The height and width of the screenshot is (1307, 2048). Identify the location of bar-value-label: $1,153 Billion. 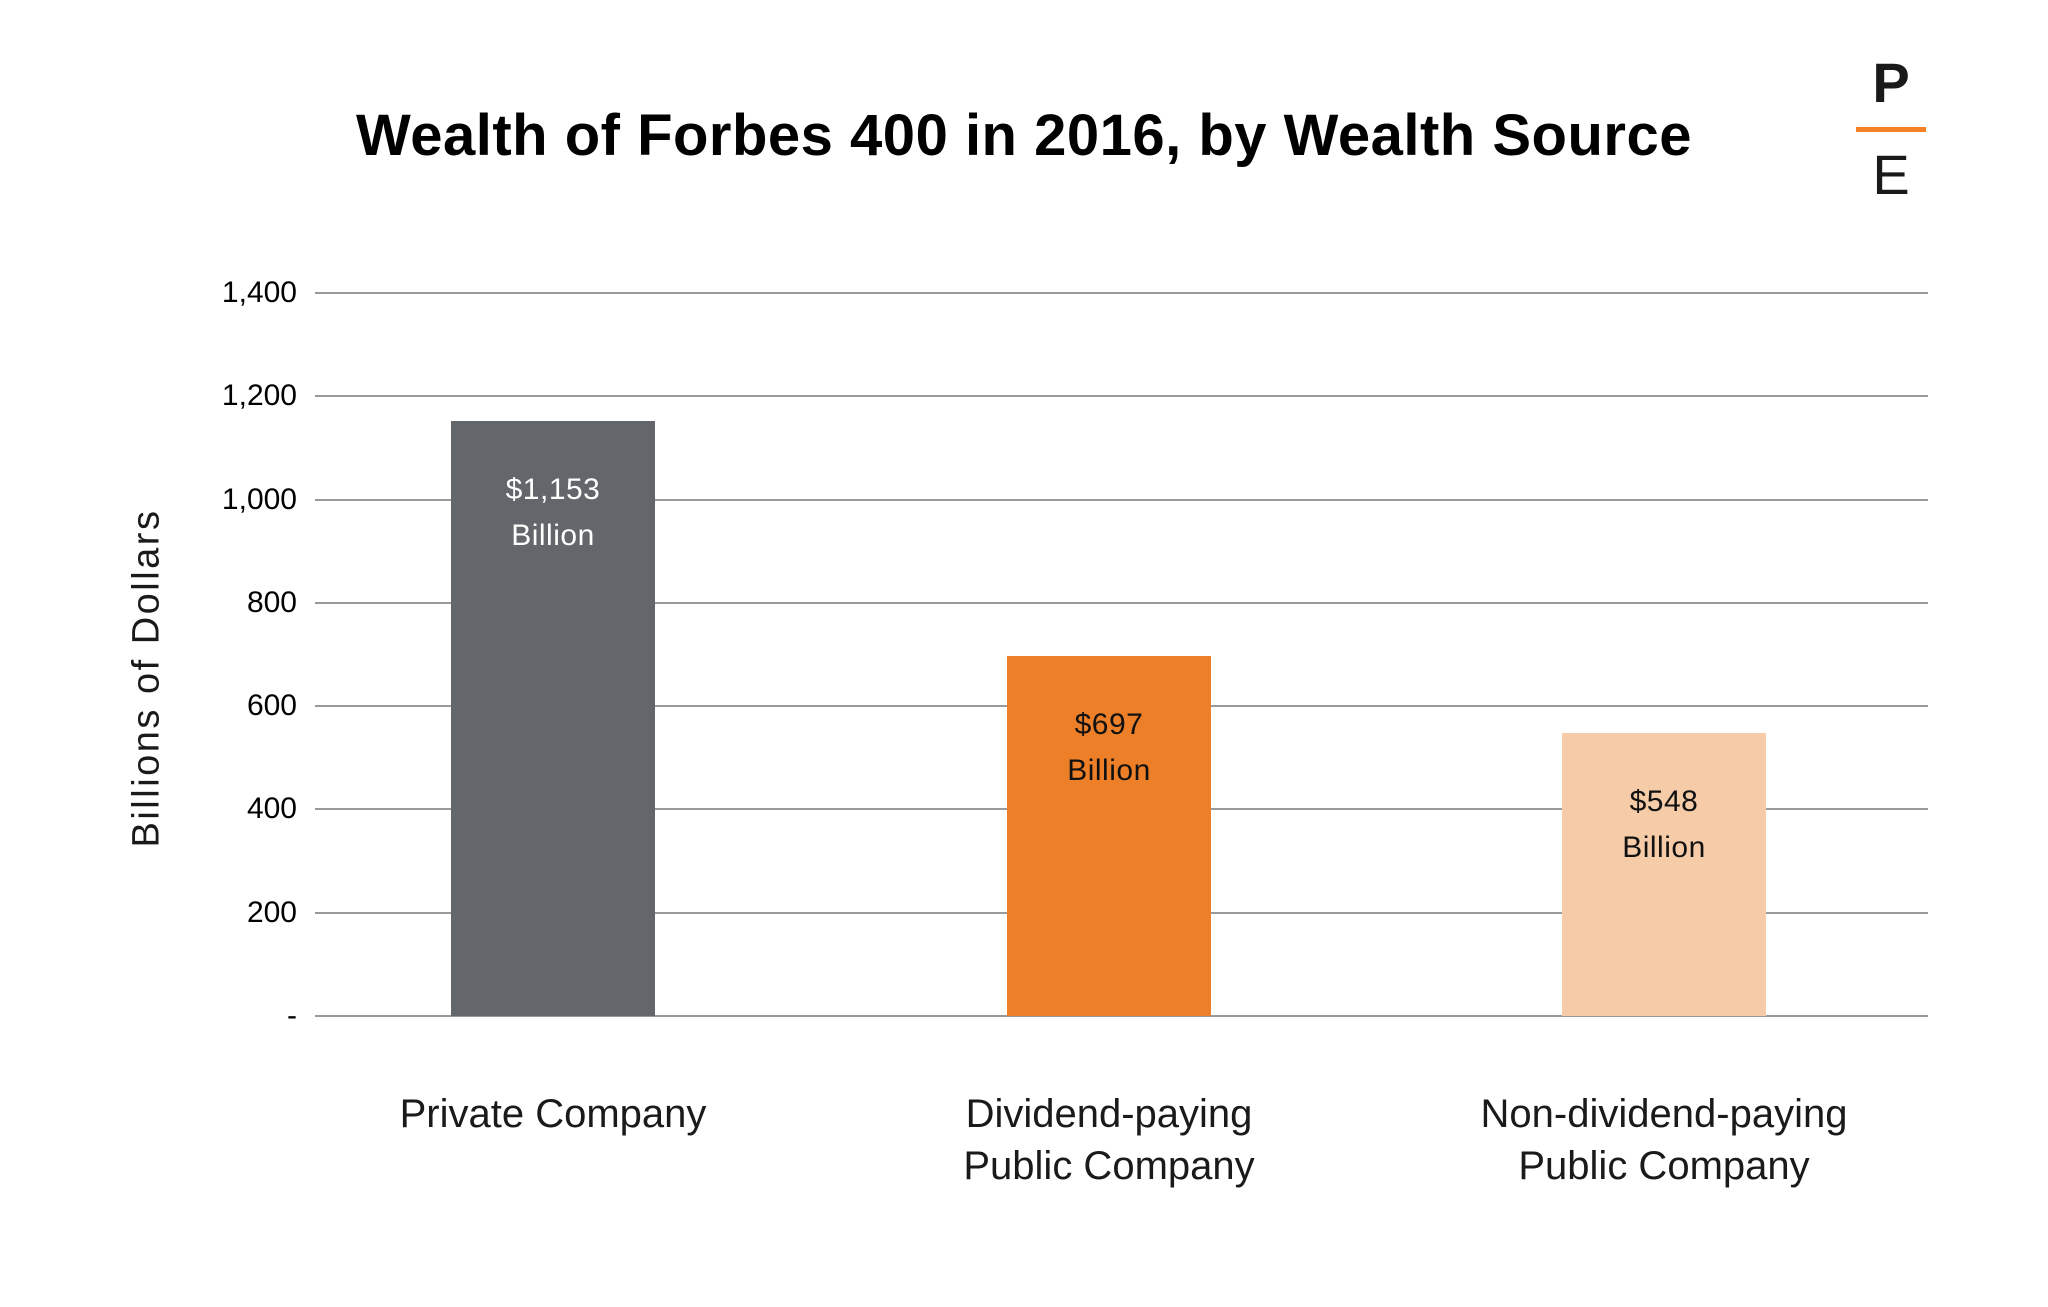
(553, 490).